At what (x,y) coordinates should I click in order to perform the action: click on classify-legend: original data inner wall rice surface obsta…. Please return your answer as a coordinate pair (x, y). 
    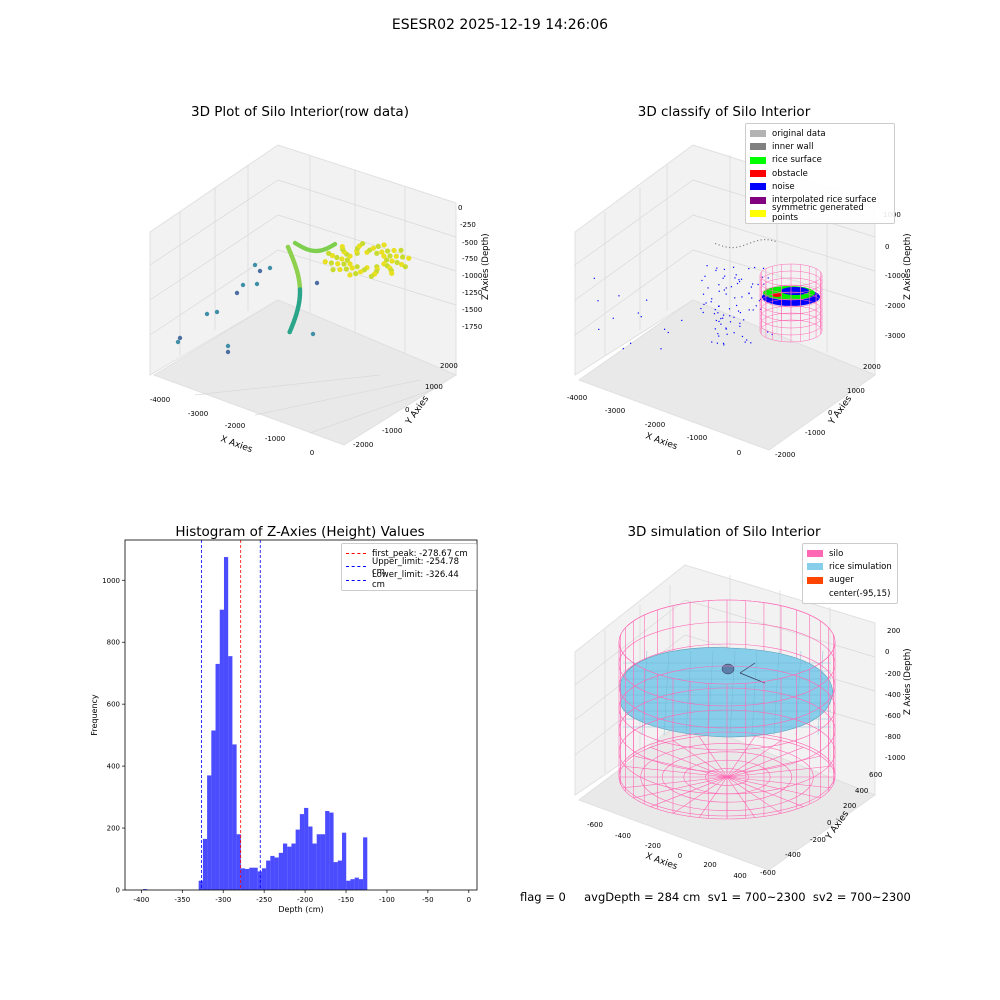
    Looking at the image, I should click on (820, 174).